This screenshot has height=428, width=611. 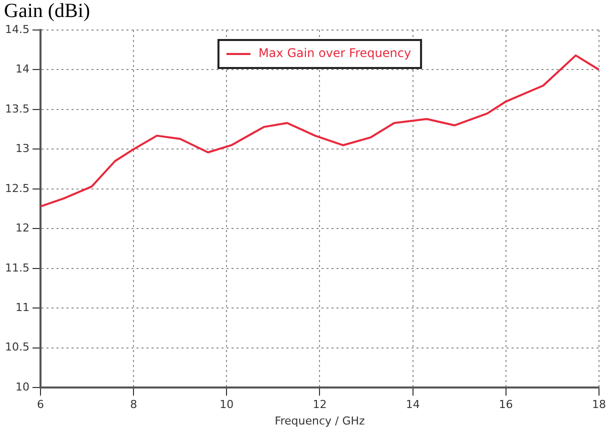 I want to click on y-tick-label: 14, so click(x=22, y=69).